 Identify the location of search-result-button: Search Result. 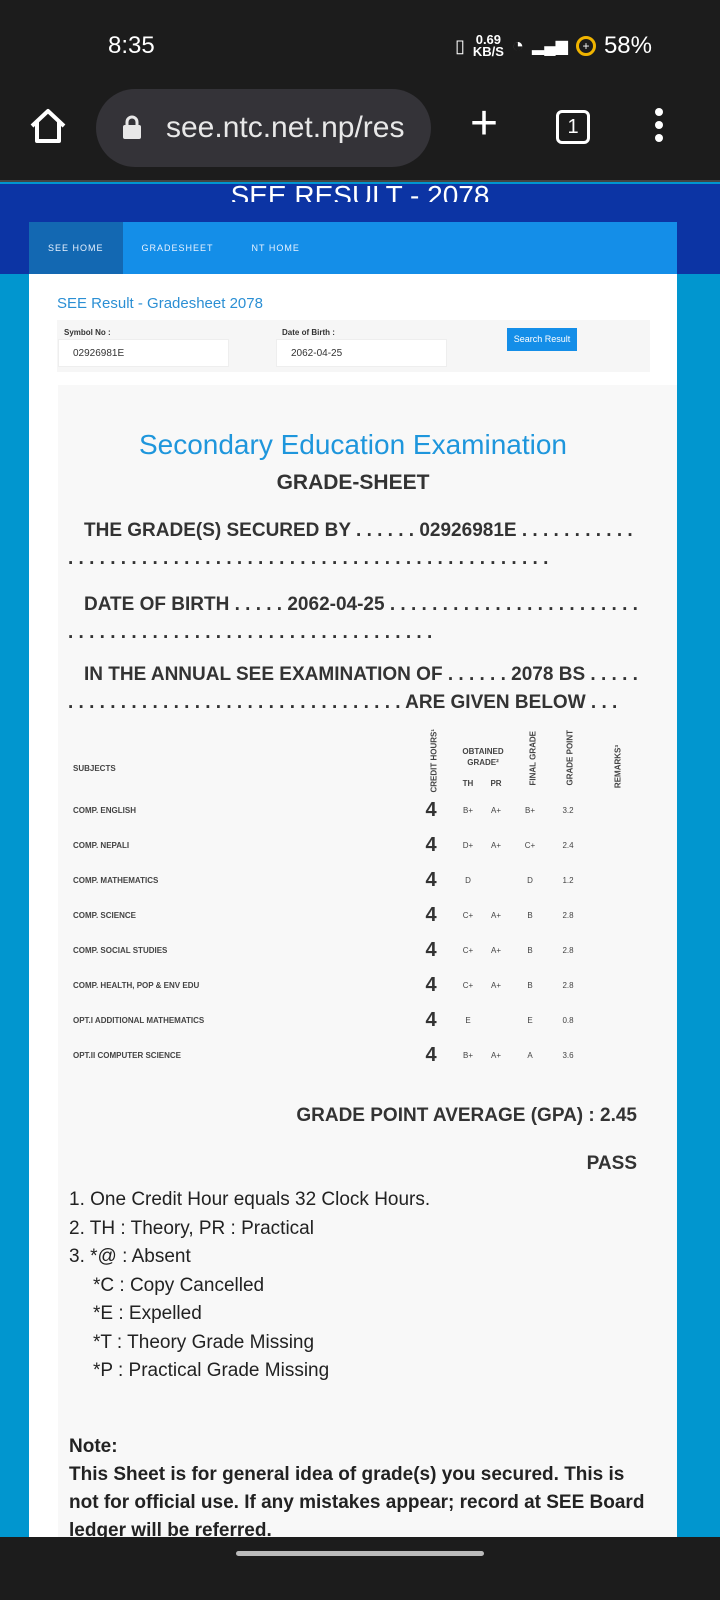
(542, 339).